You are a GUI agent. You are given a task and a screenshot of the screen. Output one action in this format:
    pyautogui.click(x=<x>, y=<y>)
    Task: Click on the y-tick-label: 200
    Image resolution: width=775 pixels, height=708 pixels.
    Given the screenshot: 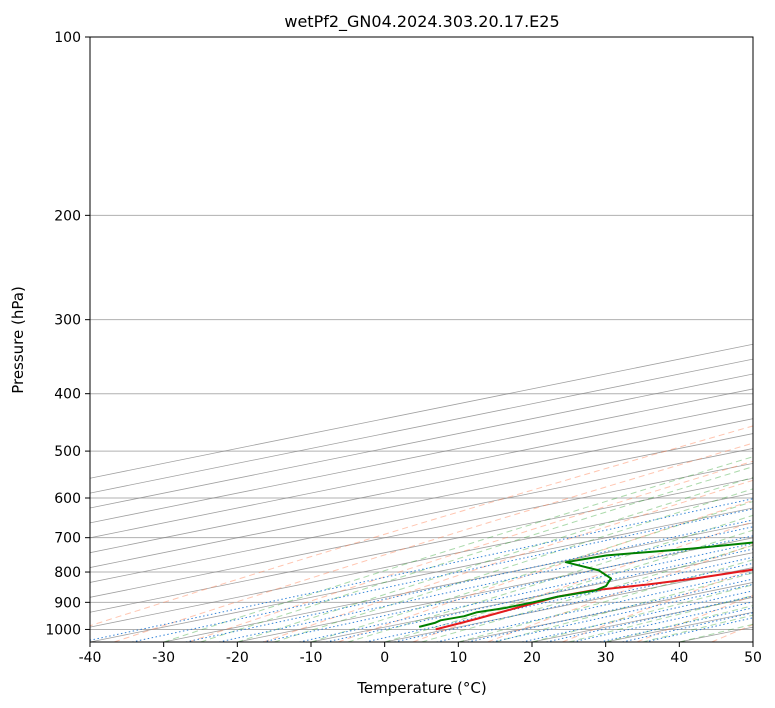 What is the action you would take?
    pyautogui.click(x=67, y=216)
    